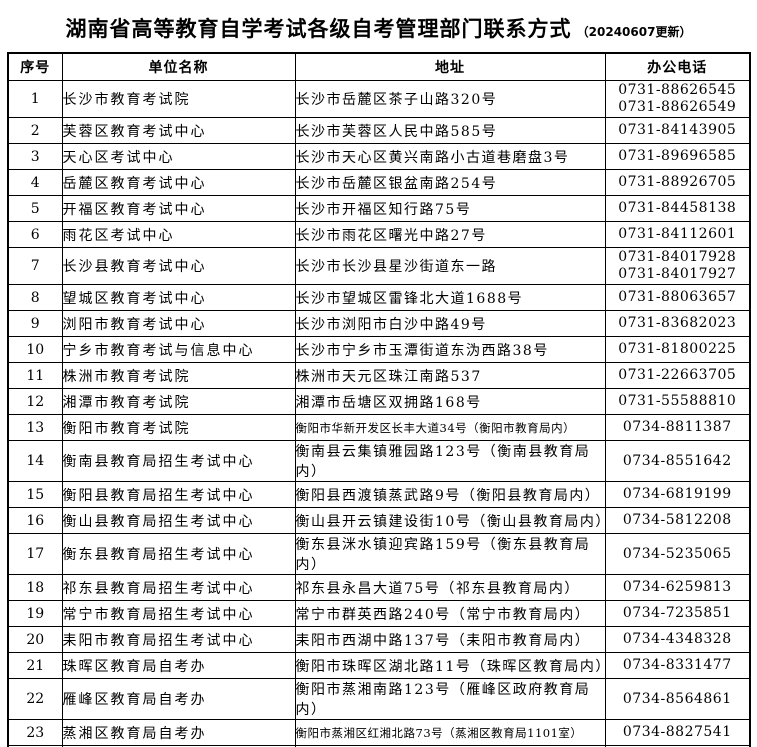 The height and width of the screenshot is (747, 757). Describe the element at coordinates (379, 66) in the screenshot. I see `table-header: 序号 单位名称 地址 办公电话` at that location.